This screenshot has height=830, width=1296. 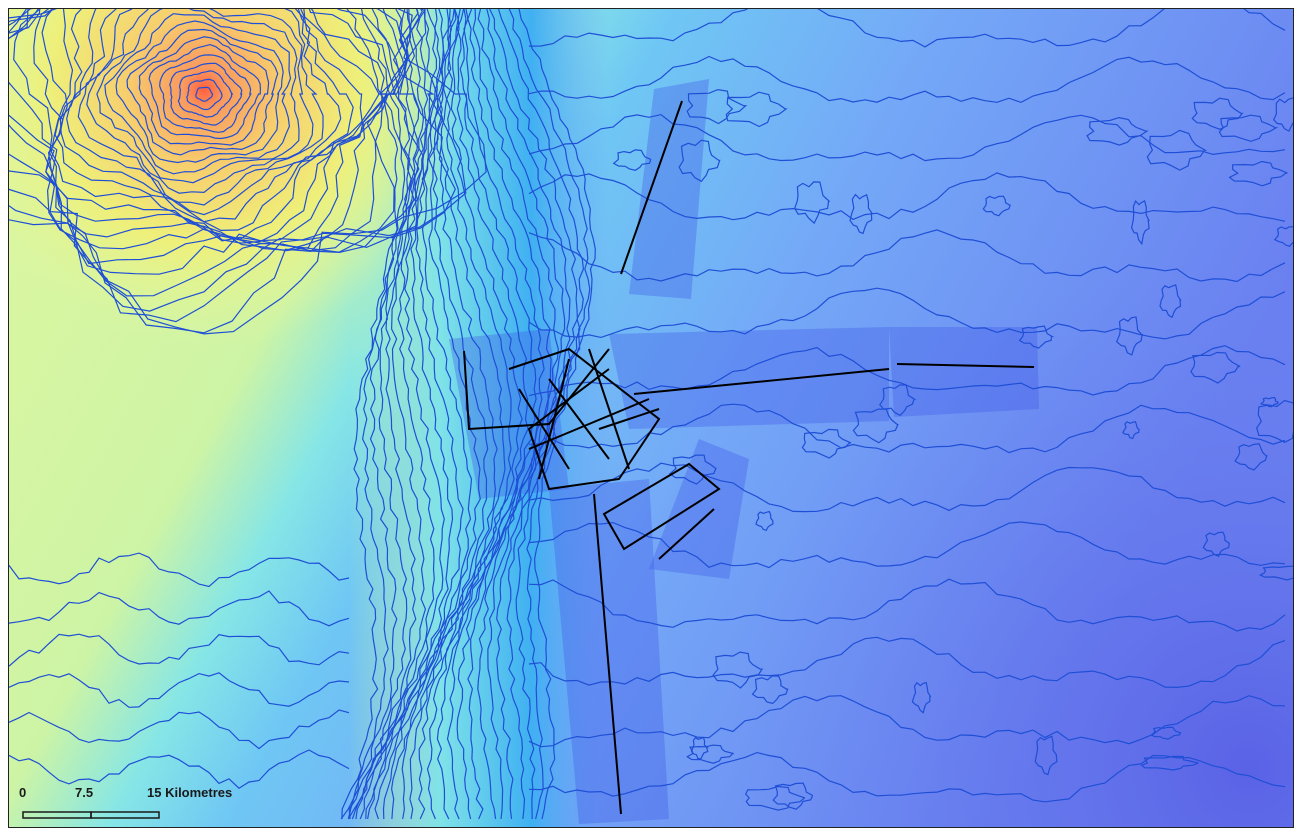 I want to click on track-east, so click(x=761, y=381).